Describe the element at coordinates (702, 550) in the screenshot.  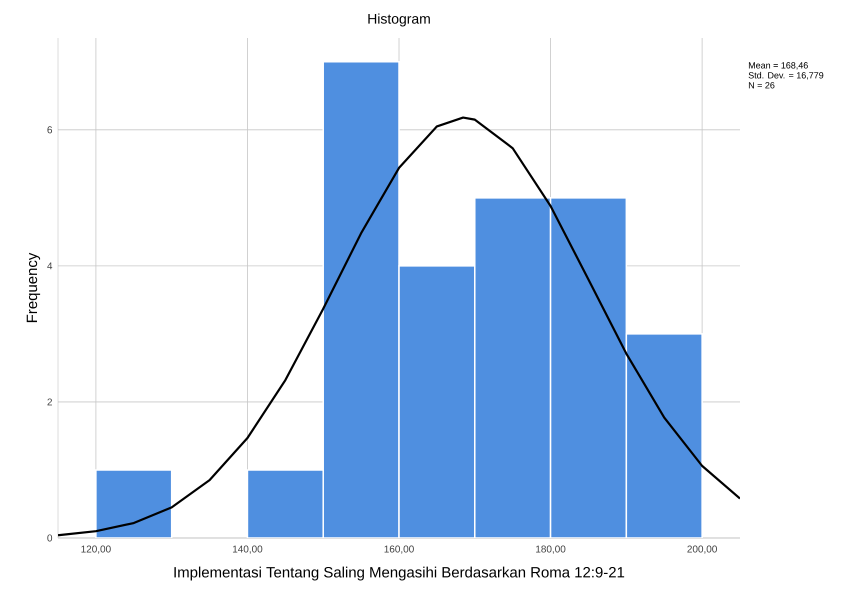
I see `x-tick-label: 200,00` at that location.